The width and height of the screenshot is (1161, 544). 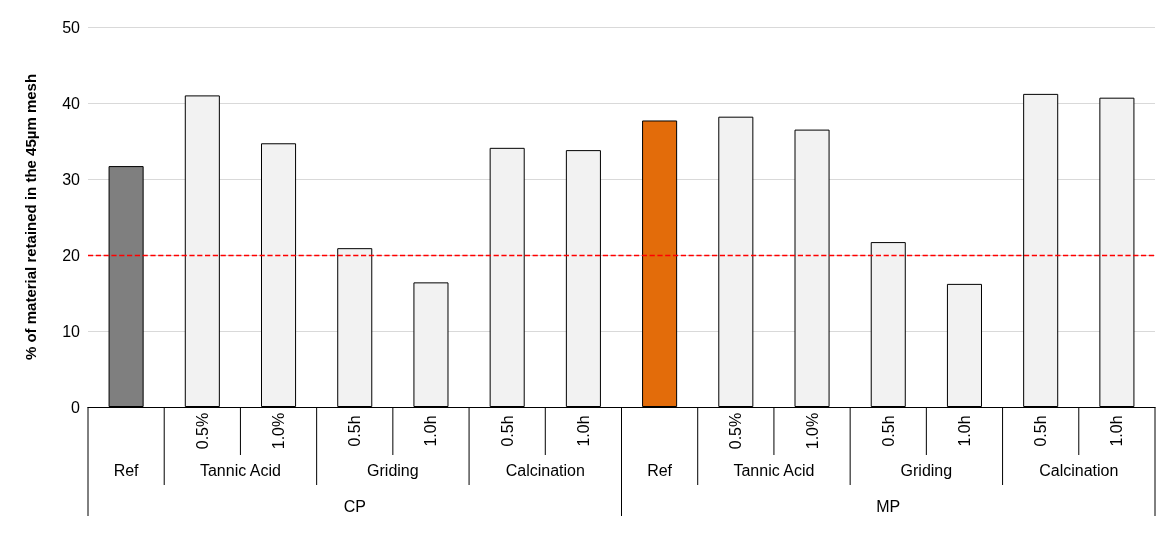 I want to click on y-tick-label: 50, so click(x=71, y=27).